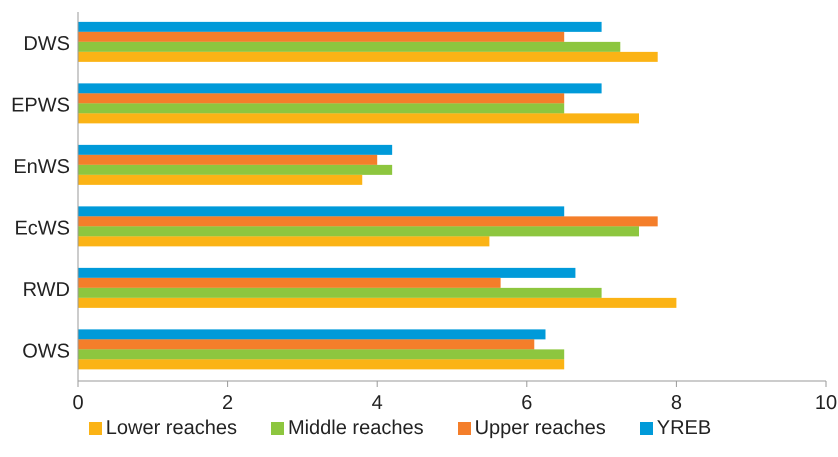 Image resolution: width=838 pixels, height=457 pixels. Describe the element at coordinates (46, 289) in the screenshot. I see `y-tick-label: RWD` at that location.